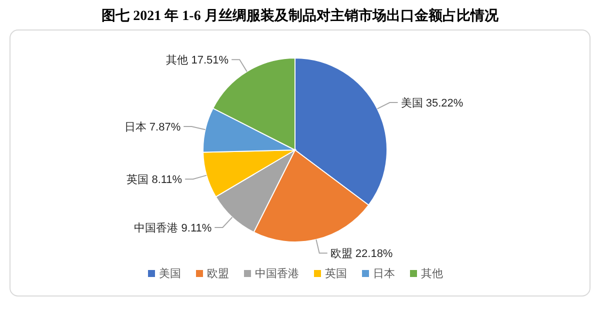 Image resolution: width=600 pixels, height=317 pixels. I want to click on slice-label: 中国香港, so click(158, 227).